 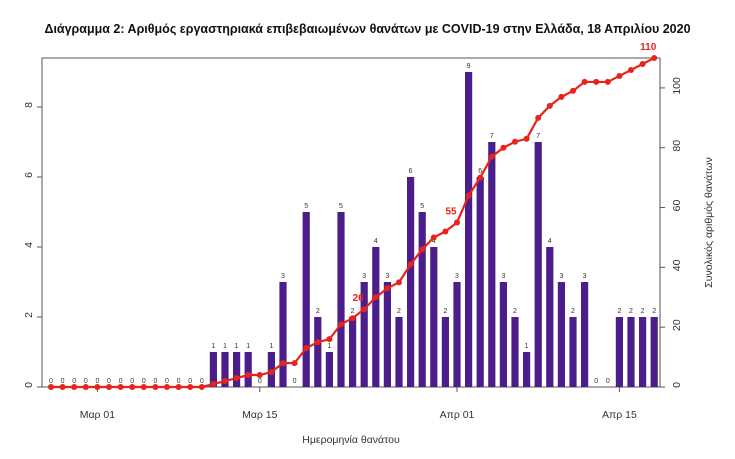 I want to click on line-annotation: 26, so click(x=359, y=298).